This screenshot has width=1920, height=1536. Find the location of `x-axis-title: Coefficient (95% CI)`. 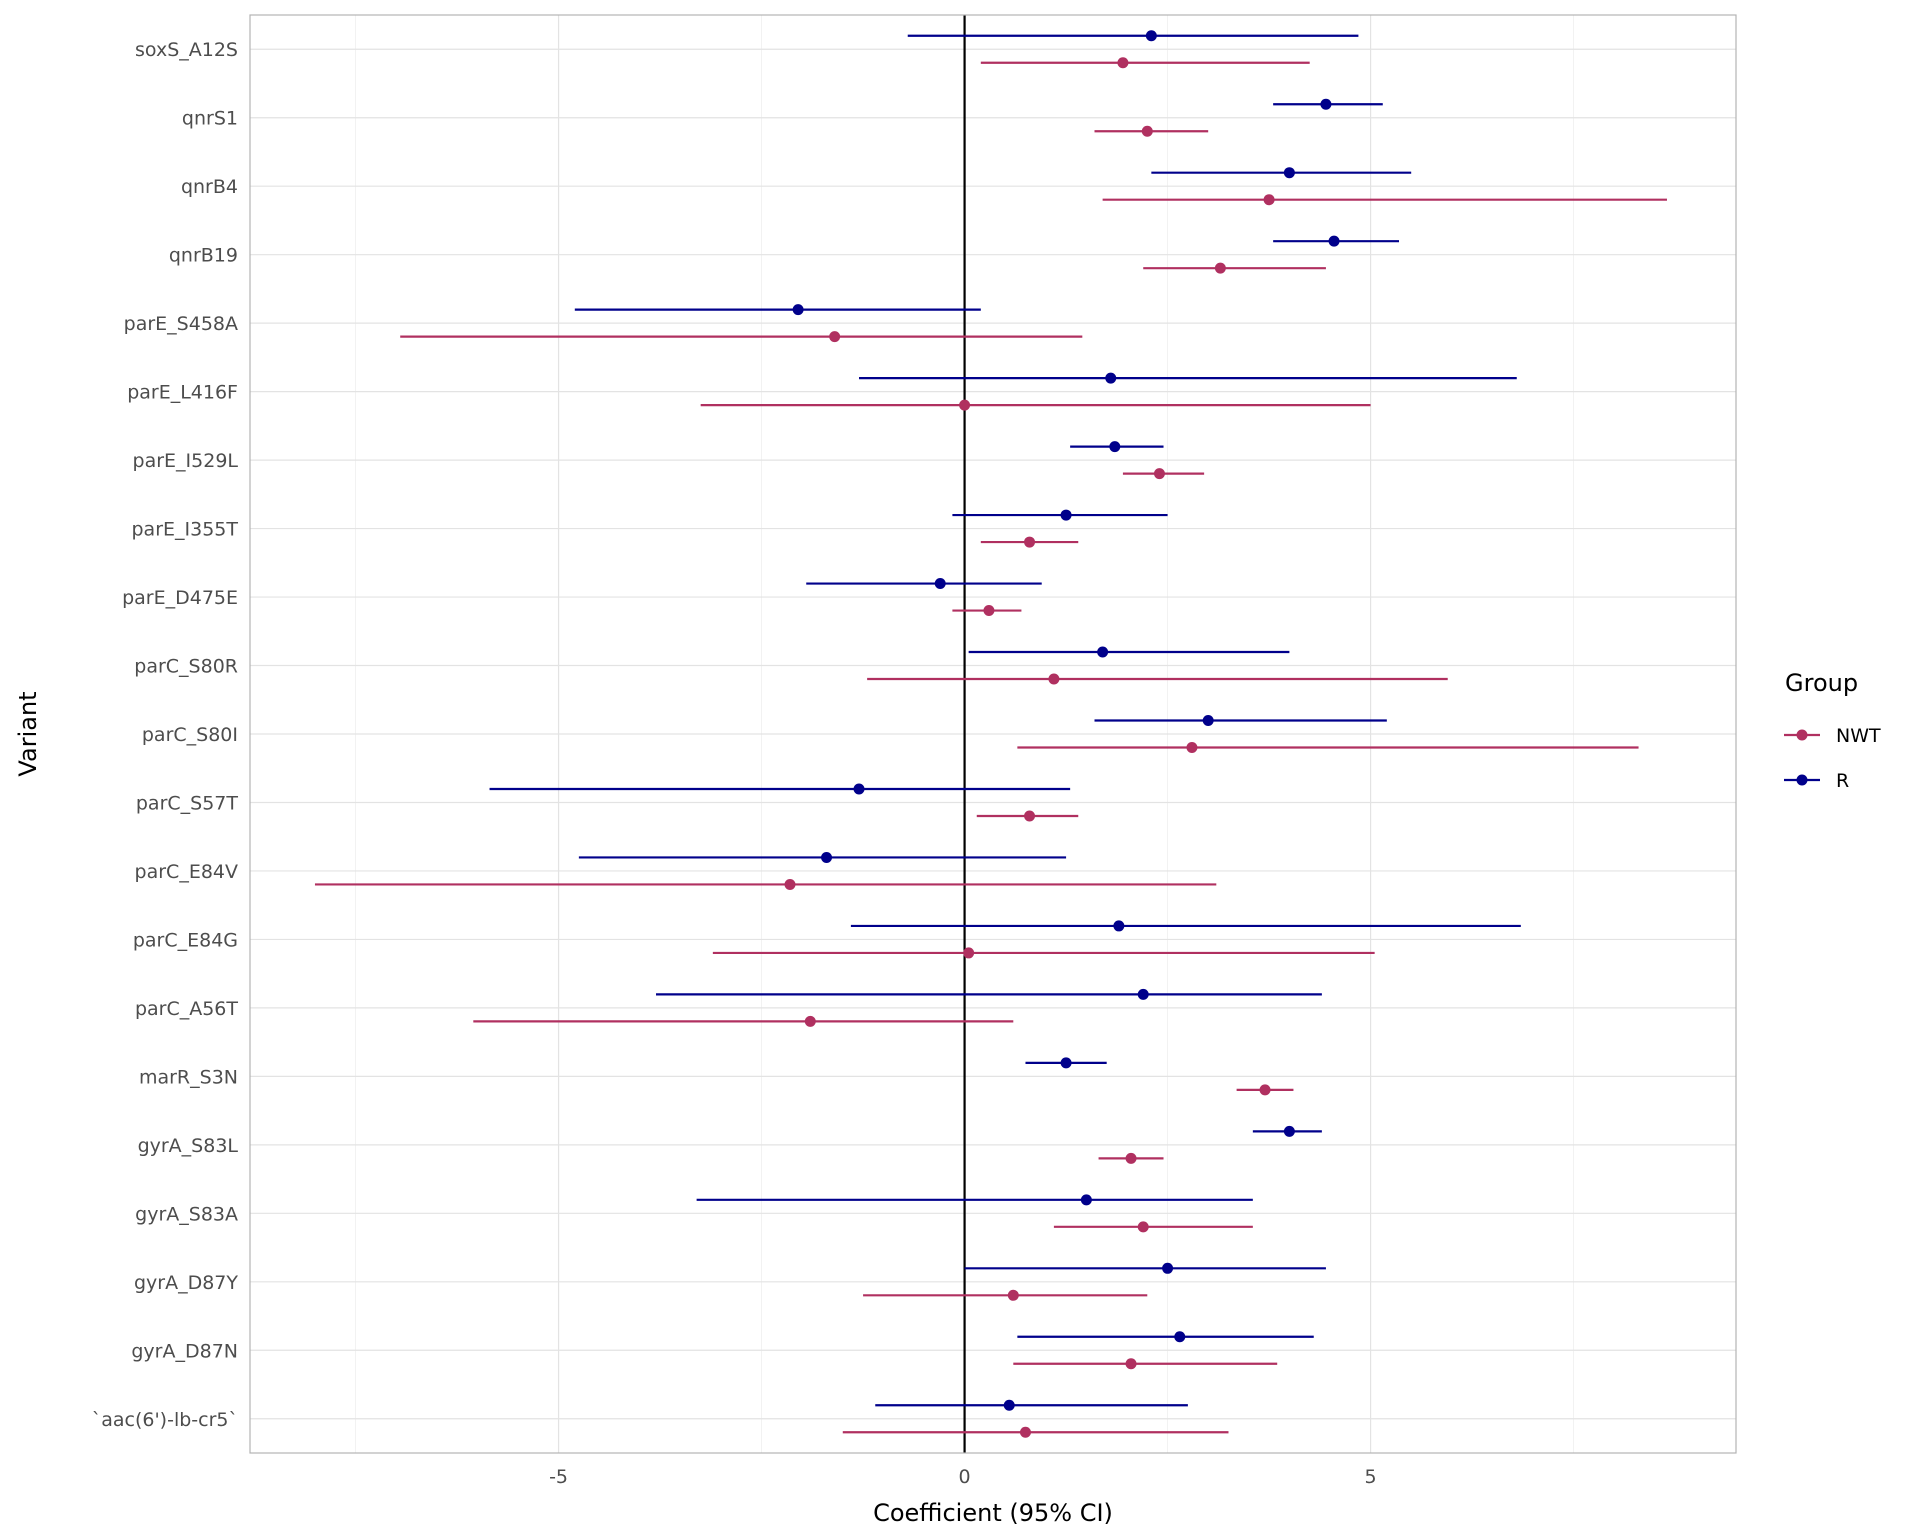

x-axis-title: Coefficient (95% CI) is located at coordinates (993, 1513).